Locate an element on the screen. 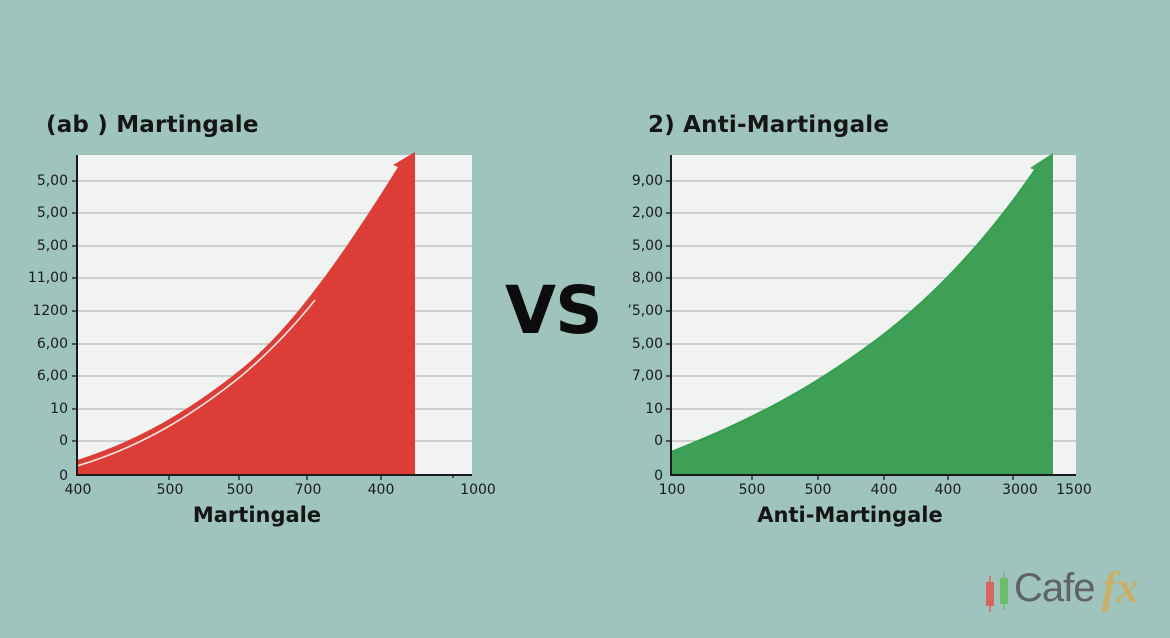  right-y-tick: ’5,00 is located at coordinates (645, 311).